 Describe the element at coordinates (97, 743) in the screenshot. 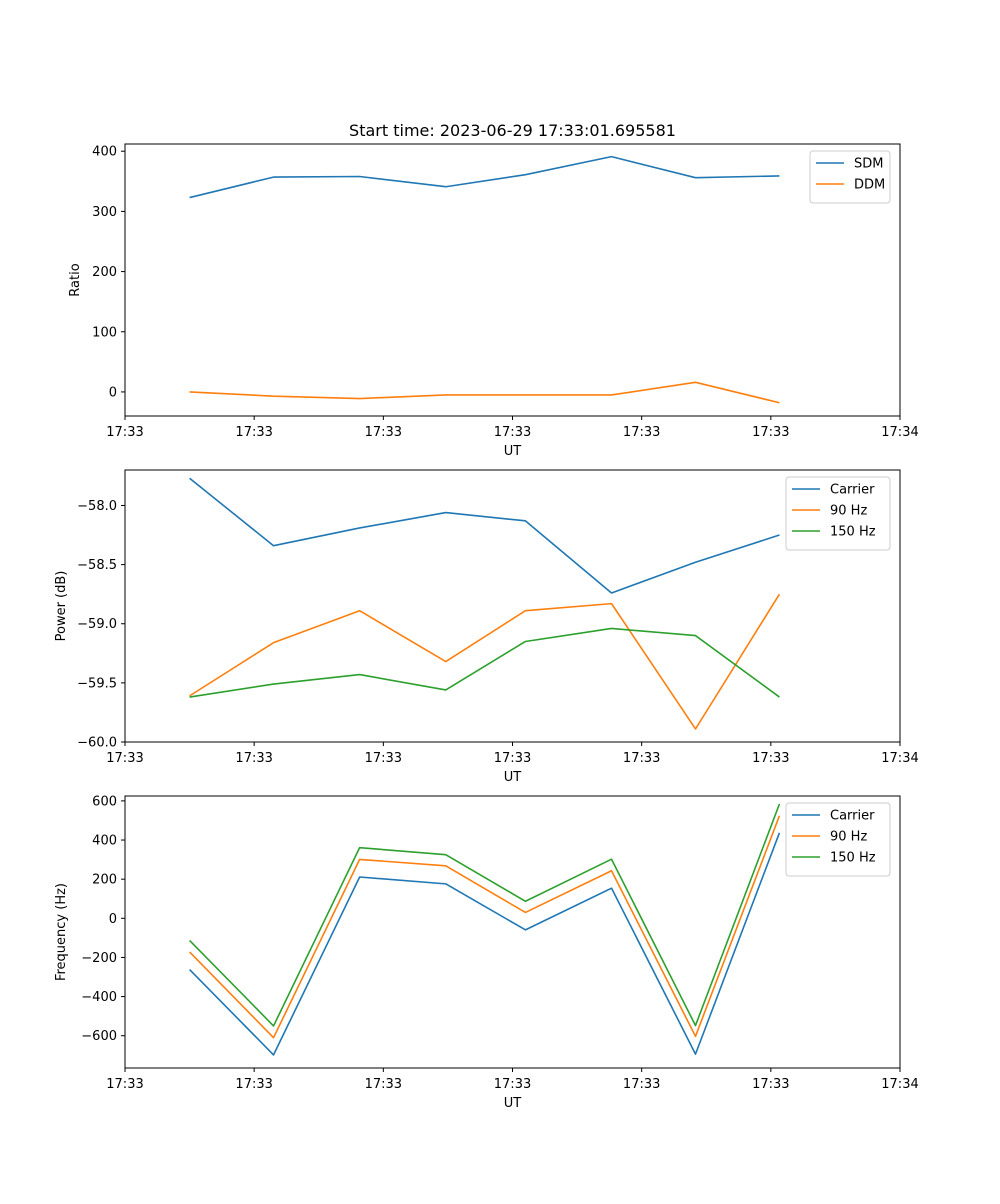

I see `y-tick-label: −60.0` at that location.